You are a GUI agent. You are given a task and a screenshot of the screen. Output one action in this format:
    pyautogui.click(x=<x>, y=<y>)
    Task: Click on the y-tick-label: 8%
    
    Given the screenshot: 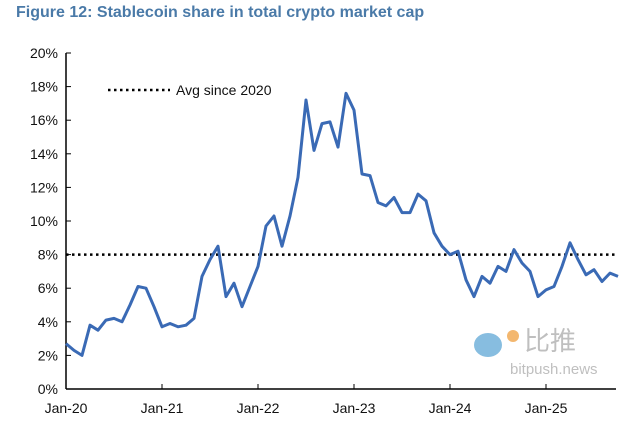 What is the action you would take?
    pyautogui.click(x=48, y=255)
    